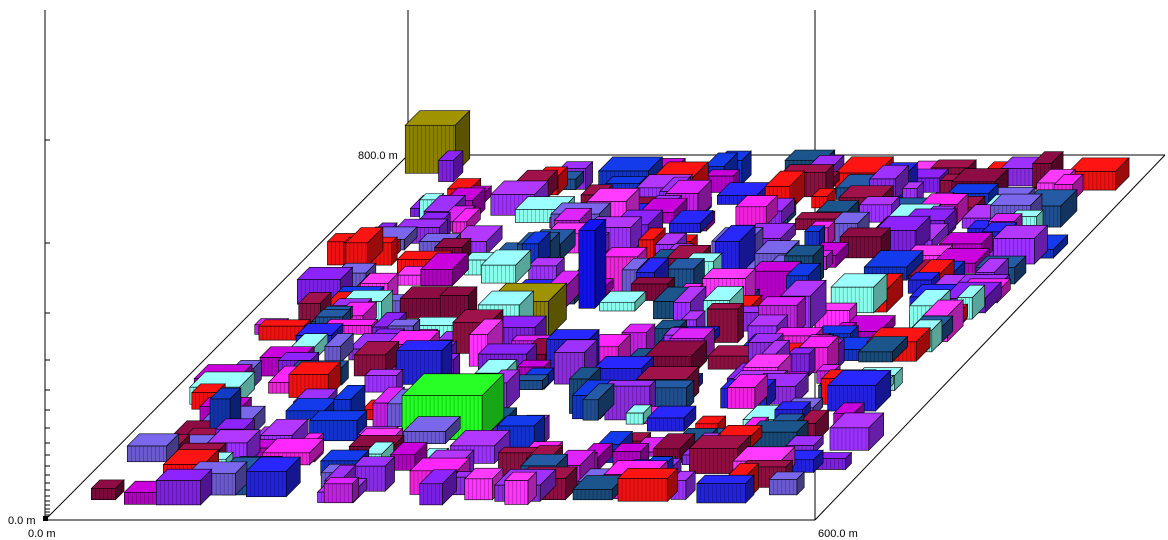  I want to click on height-origin-label: 0.0 m, so click(22, 521).